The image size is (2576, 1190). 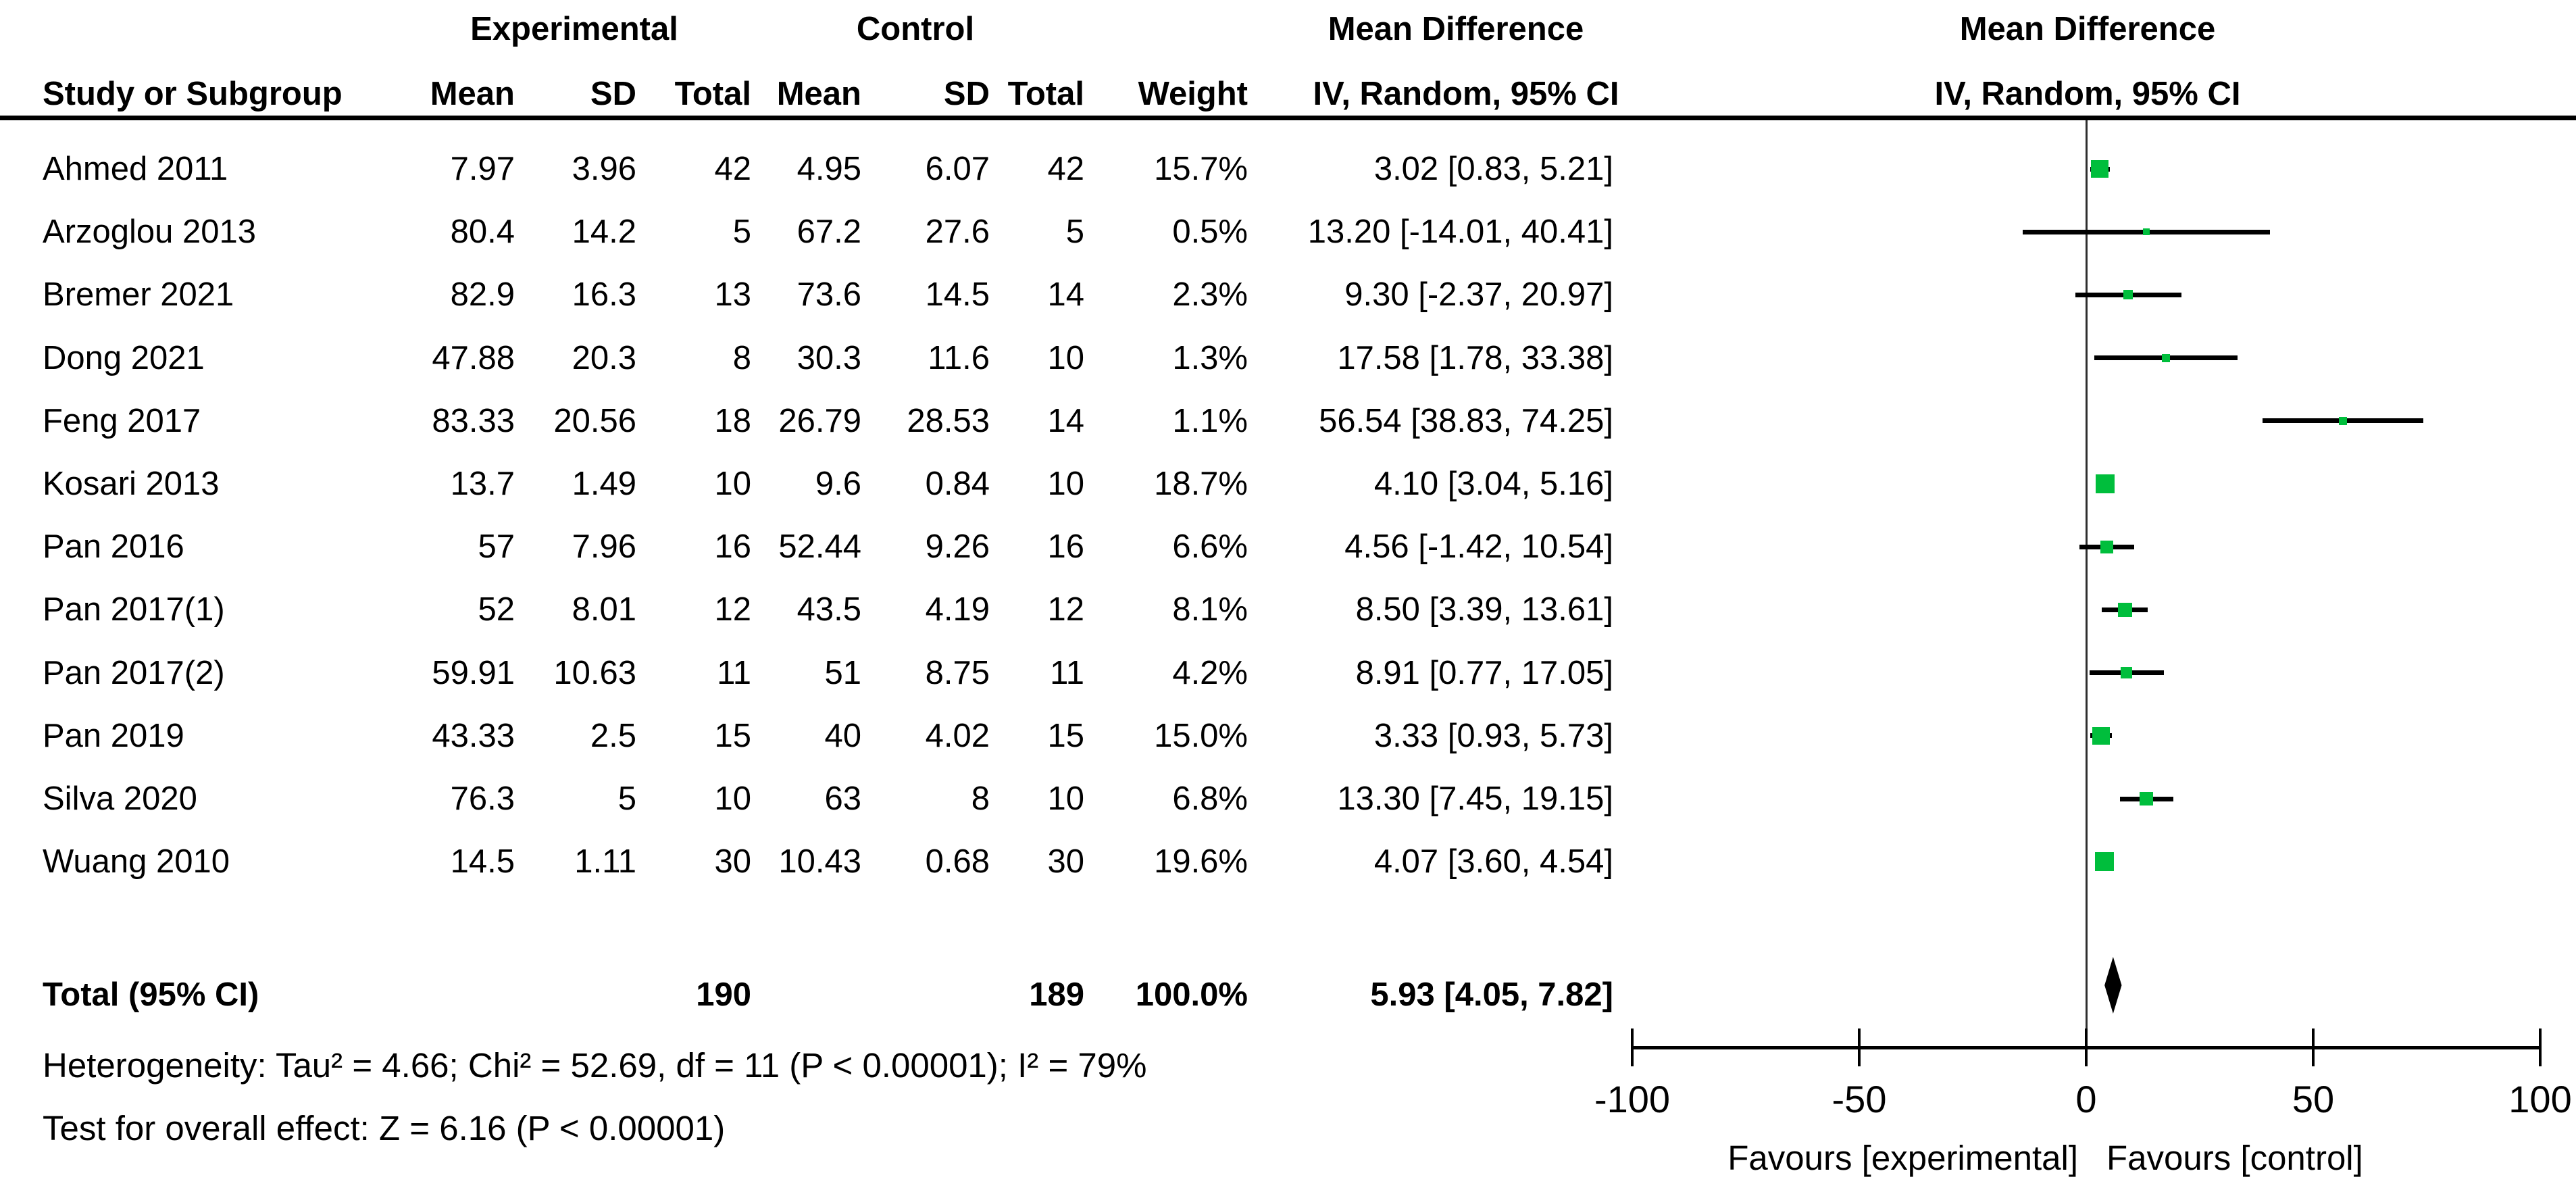 I want to click on study-exp-sd: 20.56, so click(x=594, y=421).